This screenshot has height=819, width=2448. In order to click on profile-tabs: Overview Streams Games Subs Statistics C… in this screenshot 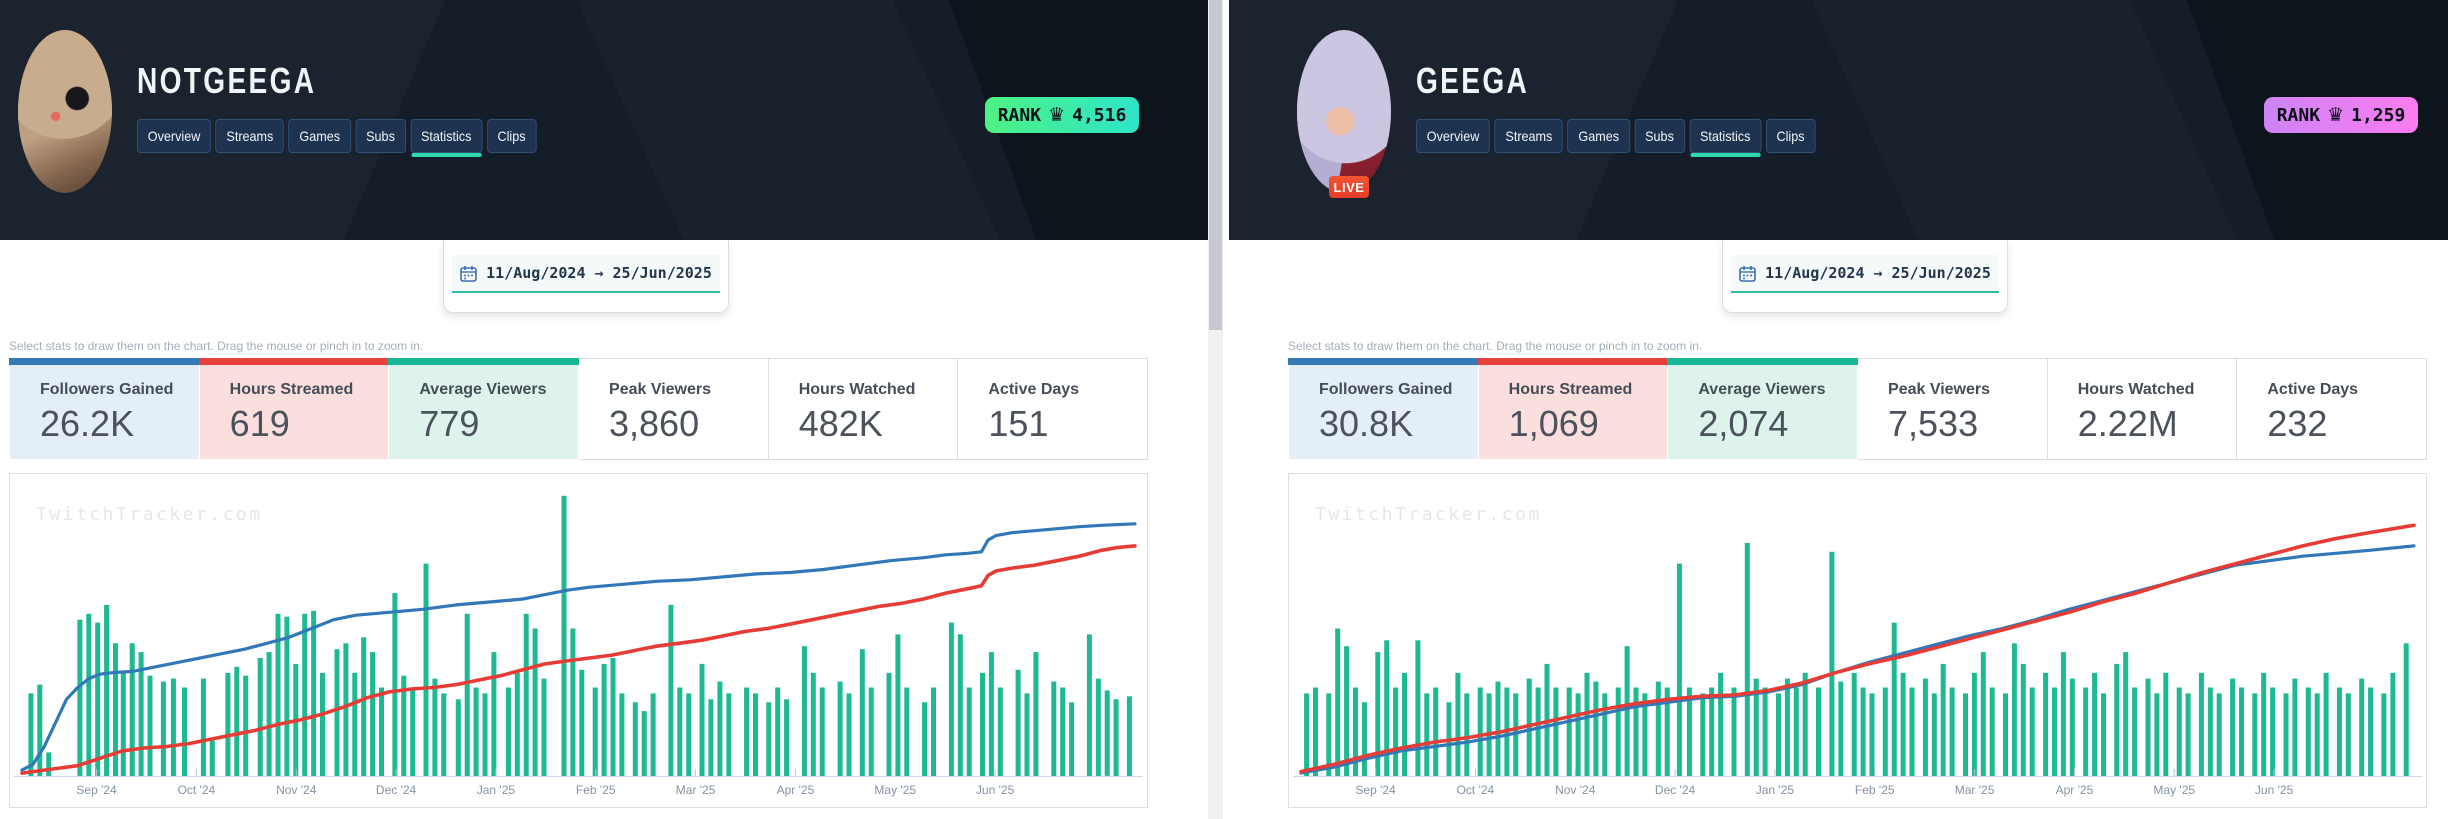, I will do `click(337, 138)`.